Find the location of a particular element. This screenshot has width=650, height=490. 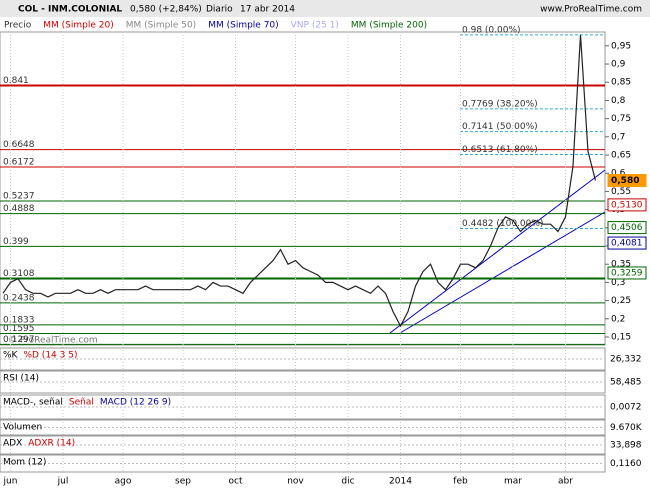

x-tick-label: ago is located at coordinates (123, 482).